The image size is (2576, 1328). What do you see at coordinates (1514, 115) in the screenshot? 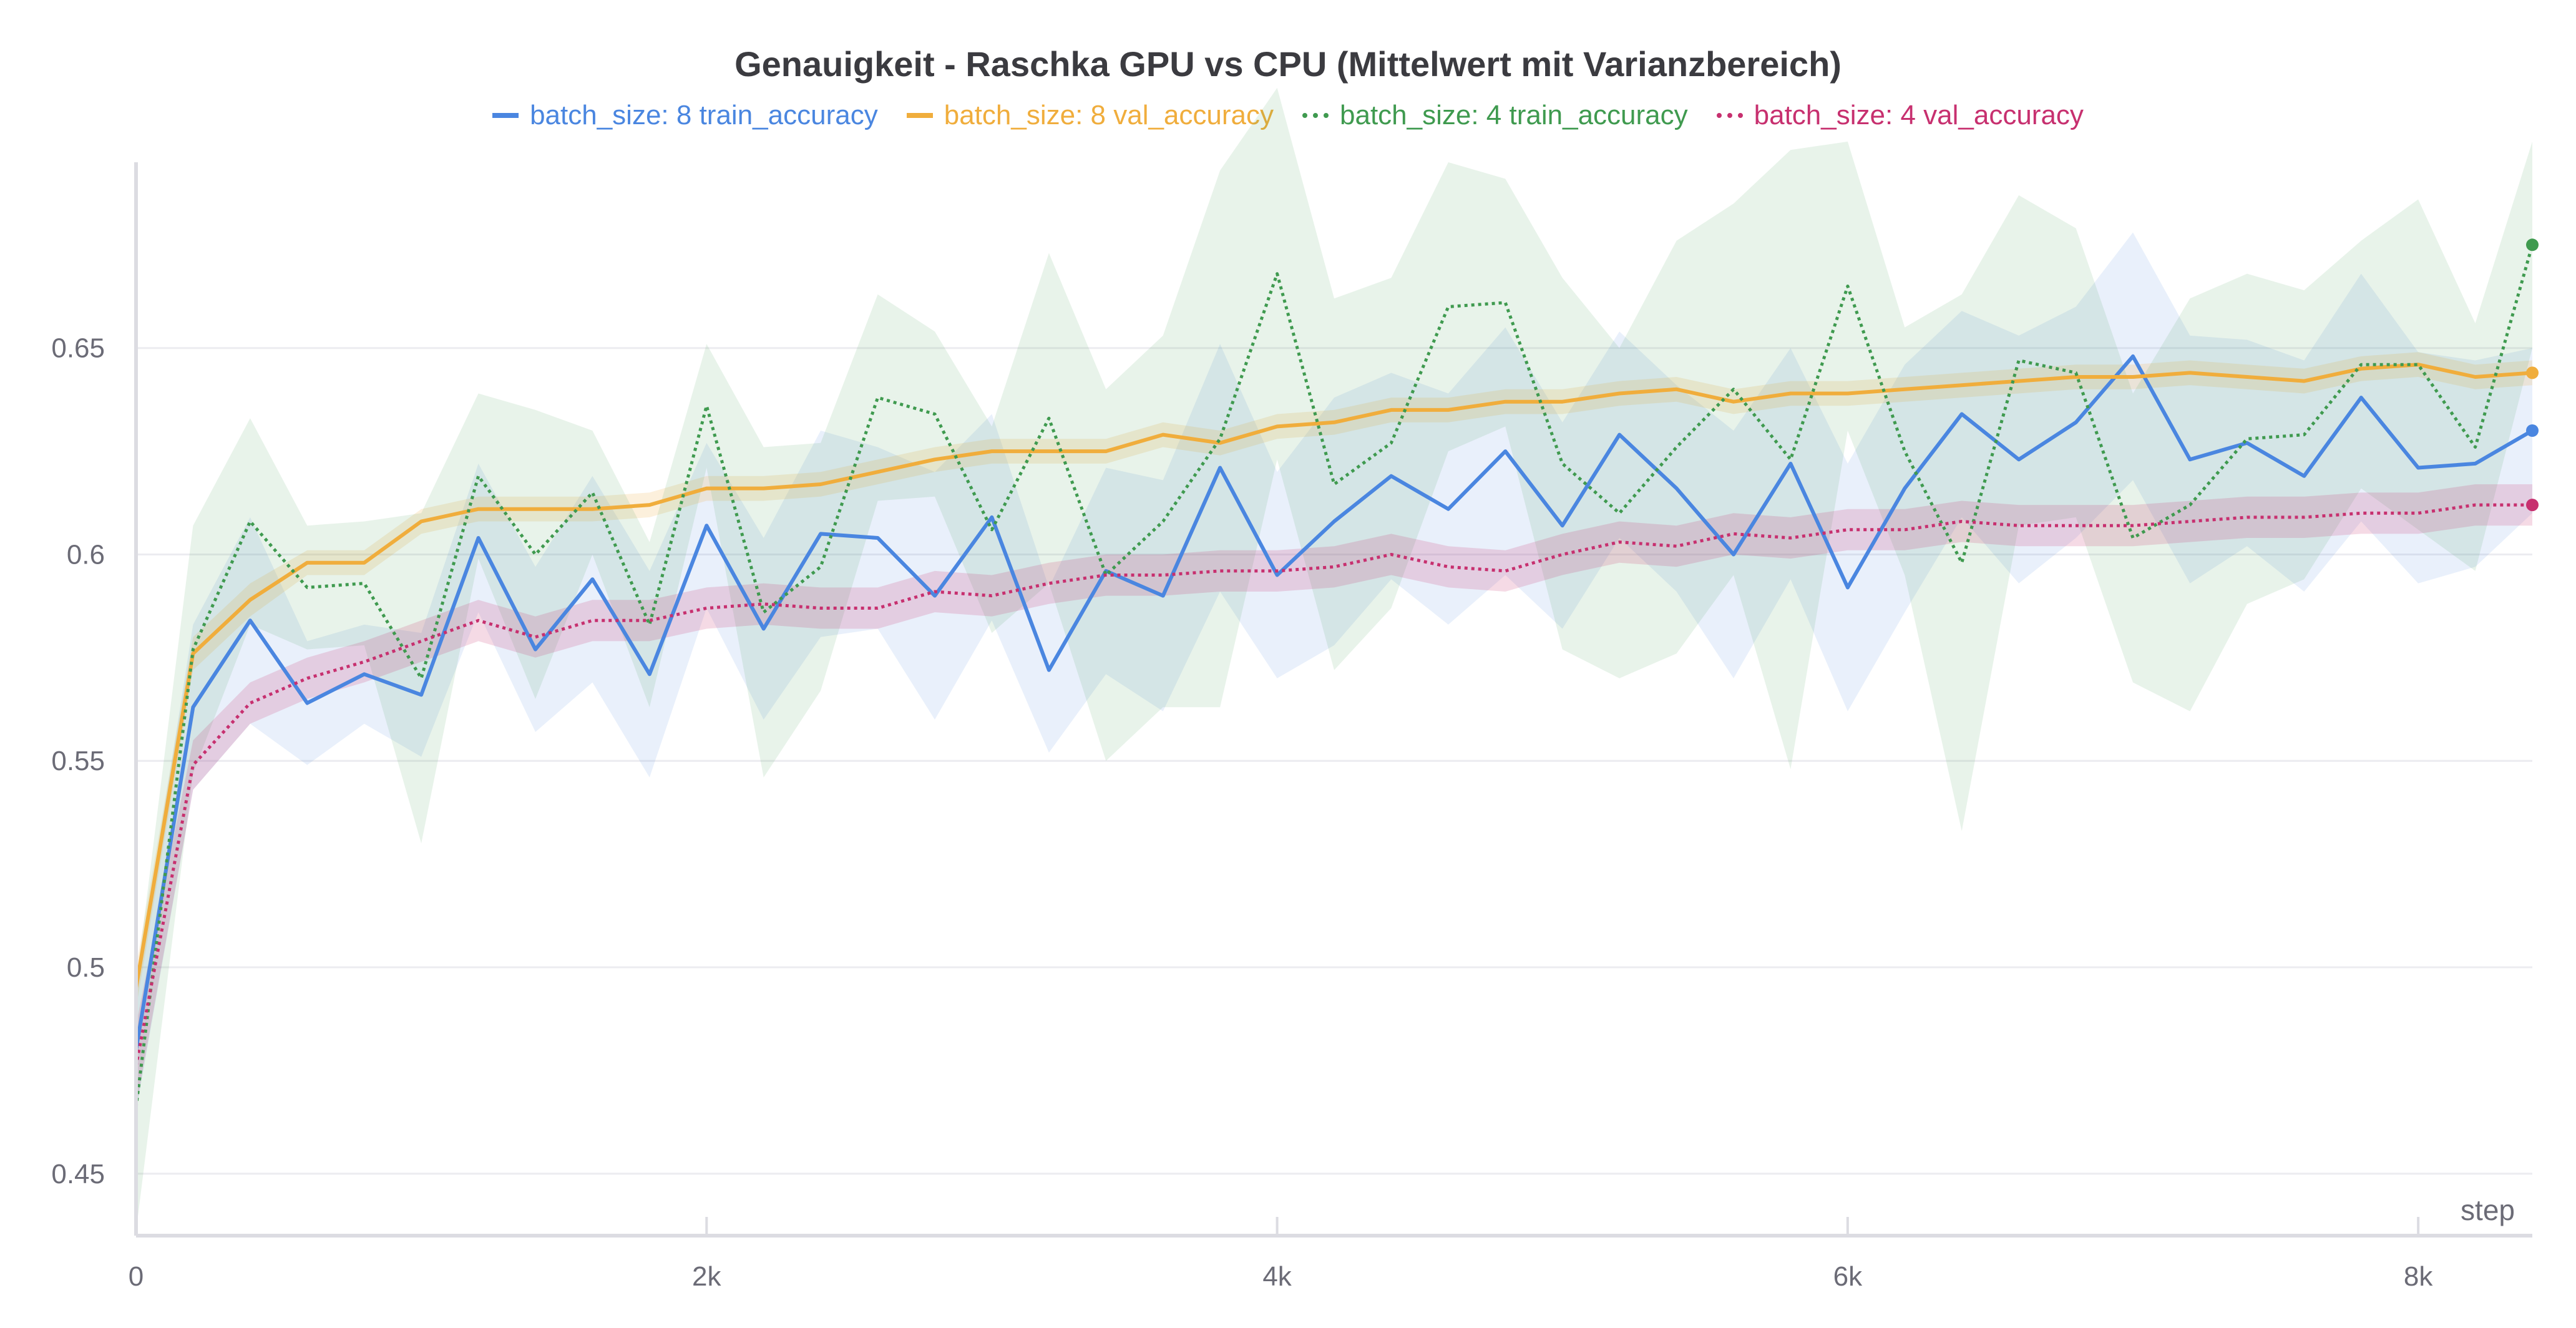
I see `legend-label-bs4-train: batch_size: 4 train_accuracy` at bounding box center [1514, 115].